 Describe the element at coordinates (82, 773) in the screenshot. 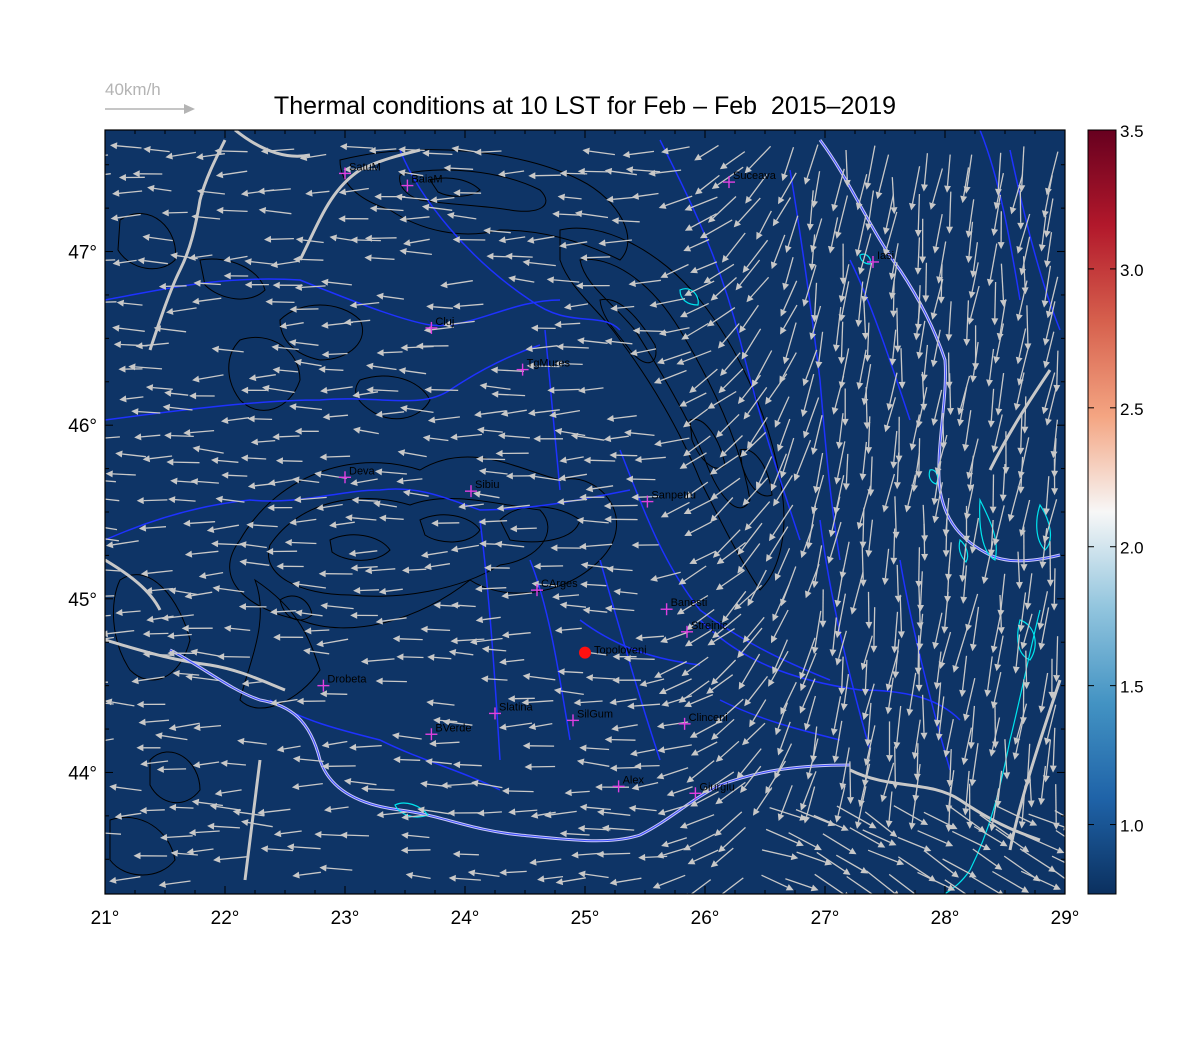

I see `y-tick-label: 44°` at that location.